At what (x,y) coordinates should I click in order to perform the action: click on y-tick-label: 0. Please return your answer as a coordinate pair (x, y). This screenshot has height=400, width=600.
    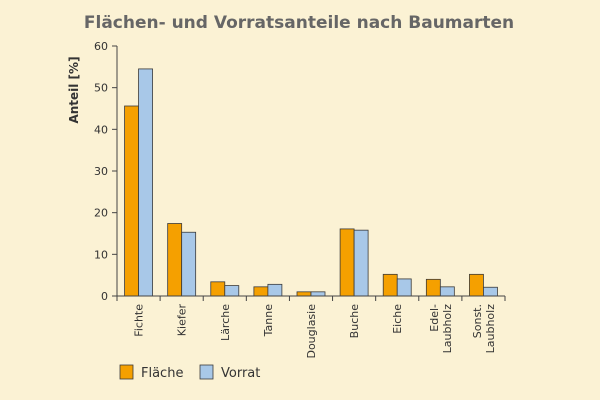
    Looking at the image, I should click on (104, 296).